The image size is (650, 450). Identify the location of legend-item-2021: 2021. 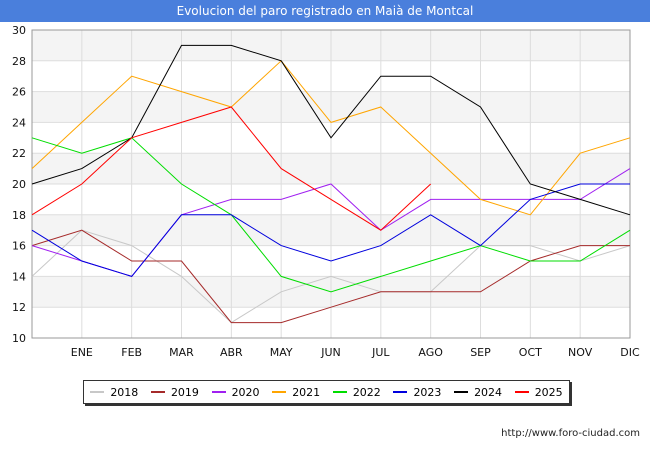
(296, 392).